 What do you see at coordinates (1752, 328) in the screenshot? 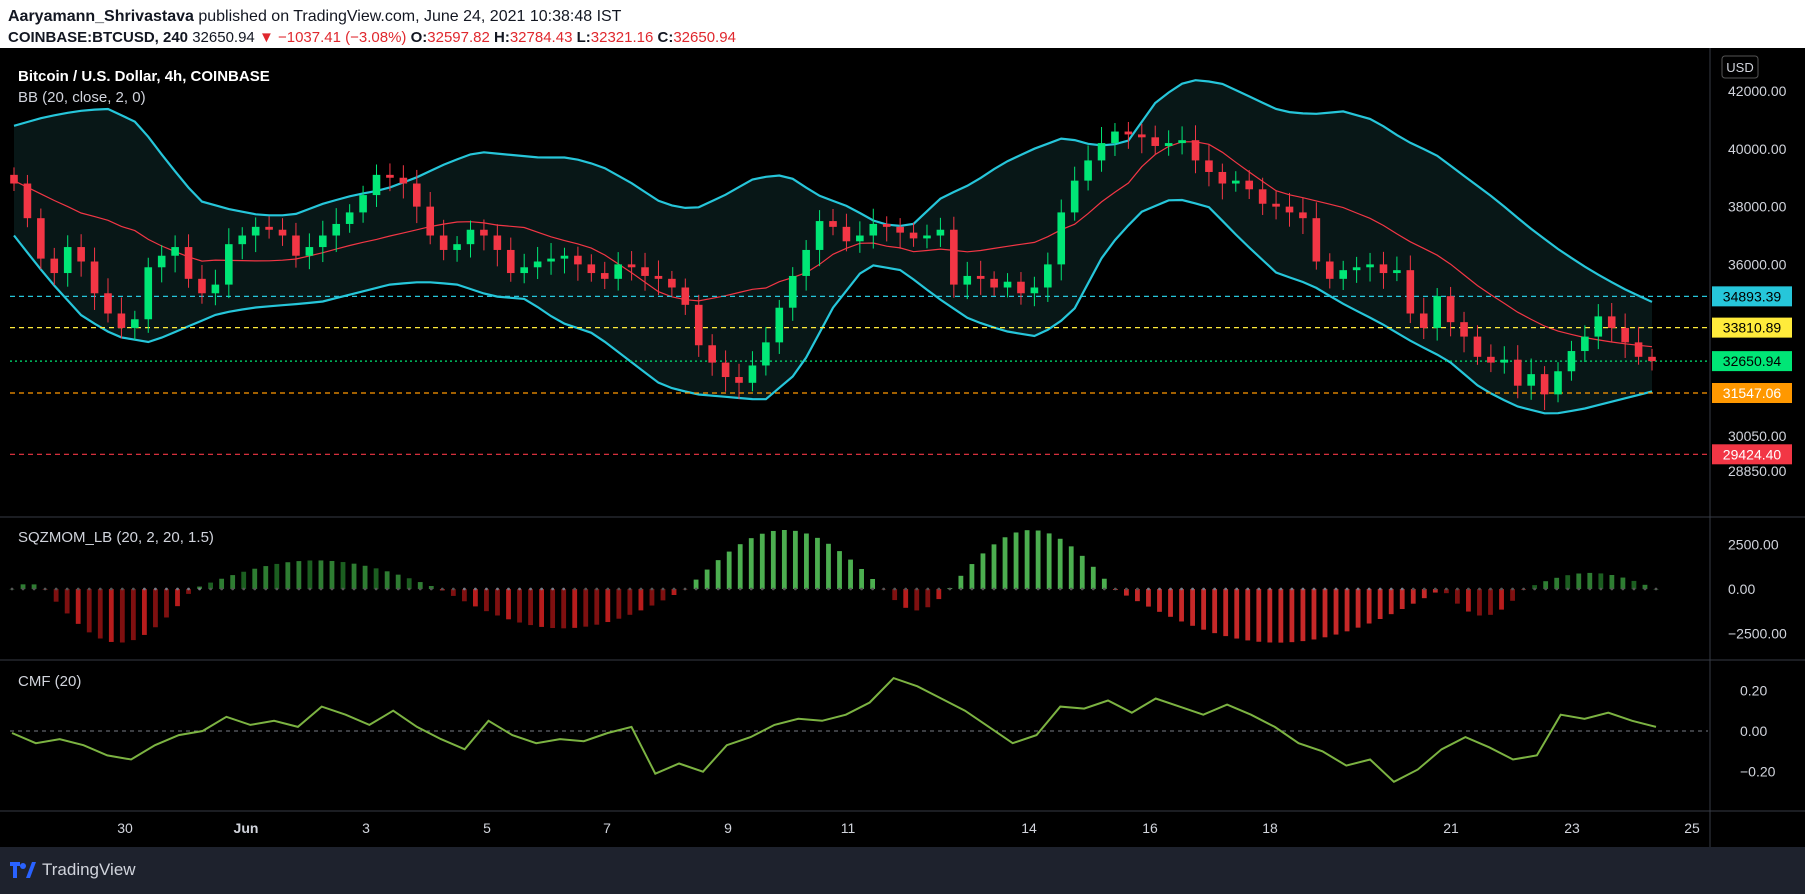
I see `price-level-label: 33810.89` at bounding box center [1752, 328].